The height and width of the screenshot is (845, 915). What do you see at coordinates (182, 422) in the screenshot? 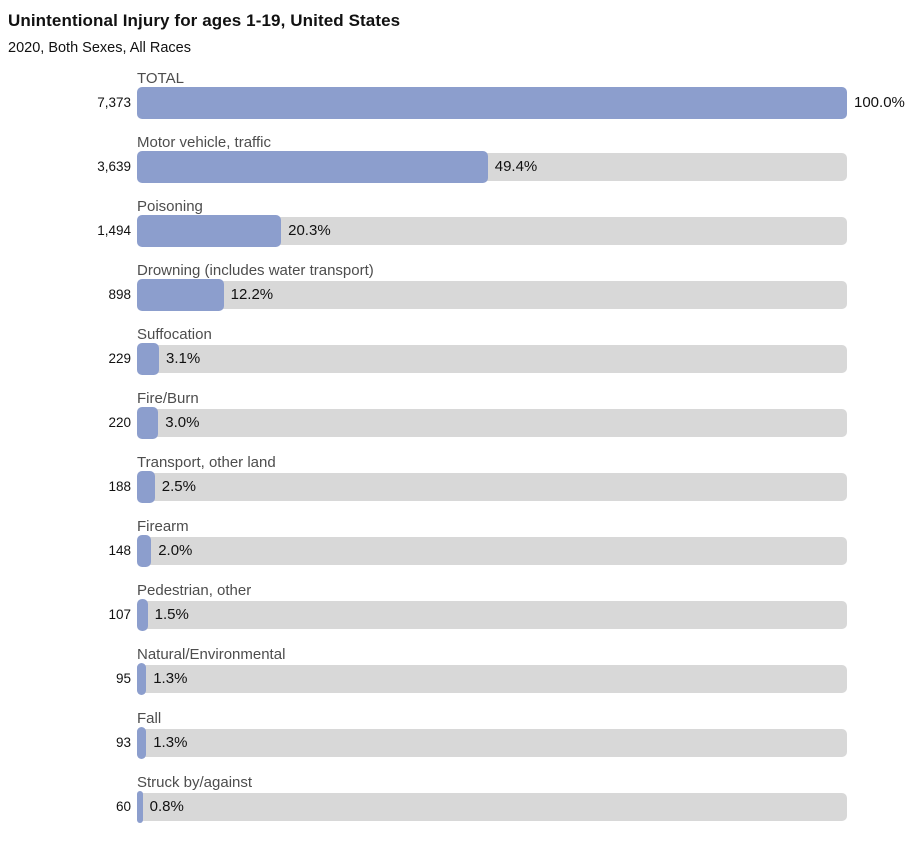
I see `percent-label: 3.0%` at bounding box center [182, 422].